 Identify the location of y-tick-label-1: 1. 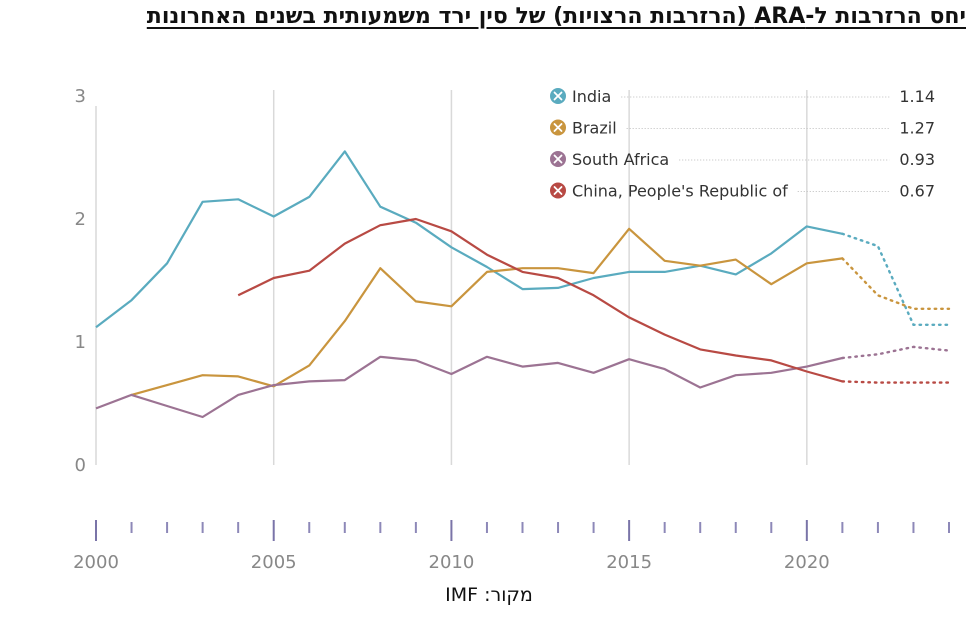
(80, 342).